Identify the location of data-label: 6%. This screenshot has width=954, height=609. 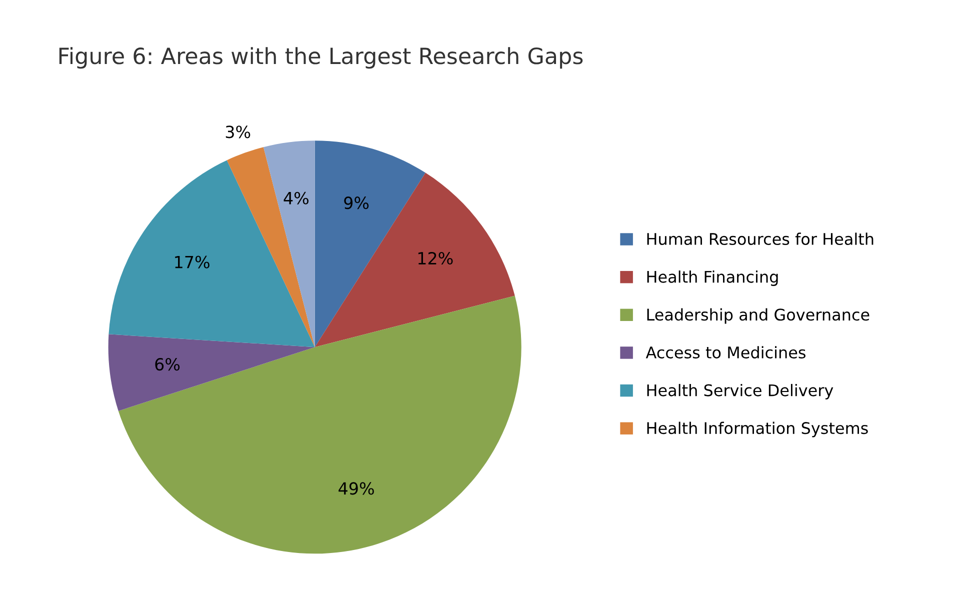
(167, 364).